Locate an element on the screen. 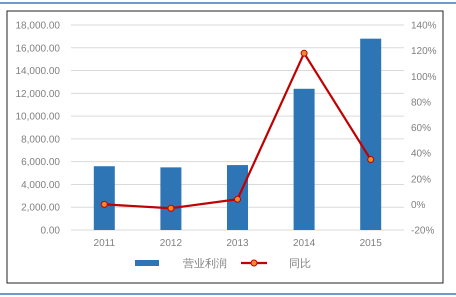 This screenshot has width=456, height=297. x-tick-label: 2014 is located at coordinates (304, 243).